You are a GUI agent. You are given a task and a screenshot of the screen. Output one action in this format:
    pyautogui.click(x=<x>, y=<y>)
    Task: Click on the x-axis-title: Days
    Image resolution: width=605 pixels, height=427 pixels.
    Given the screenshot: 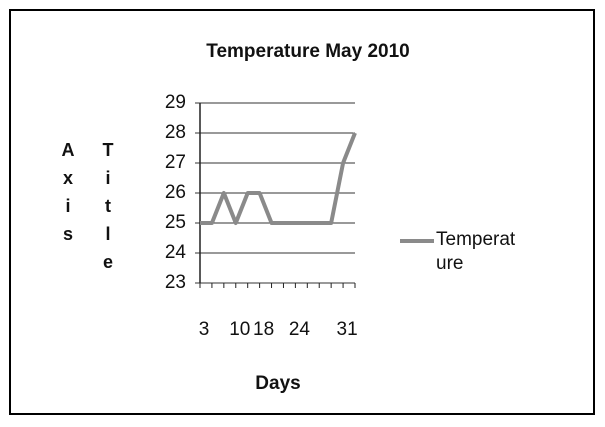 What is the action you would take?
    pyautogui.click(x=277, y=383)
    